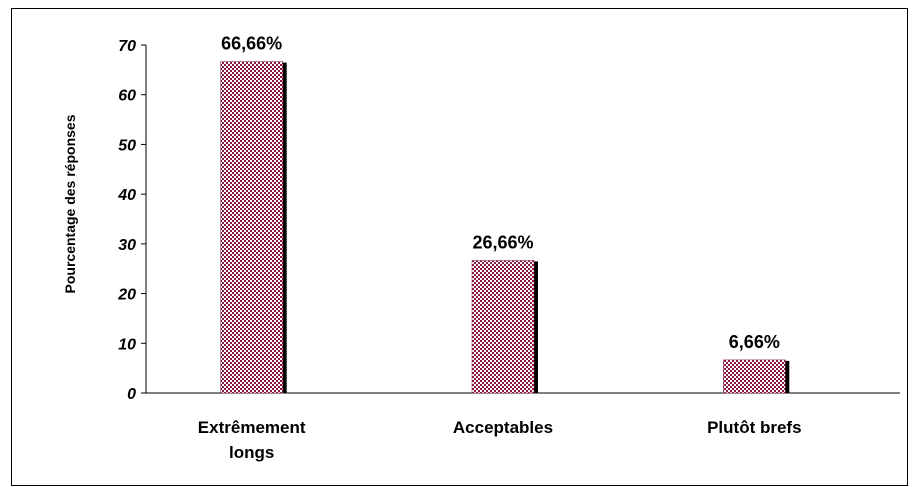 The image size is (919, 487). What do you see at coordinates (502, 242) in the screenshot?
I see `data-label: 26,66%` at bounding box center [502, 242].